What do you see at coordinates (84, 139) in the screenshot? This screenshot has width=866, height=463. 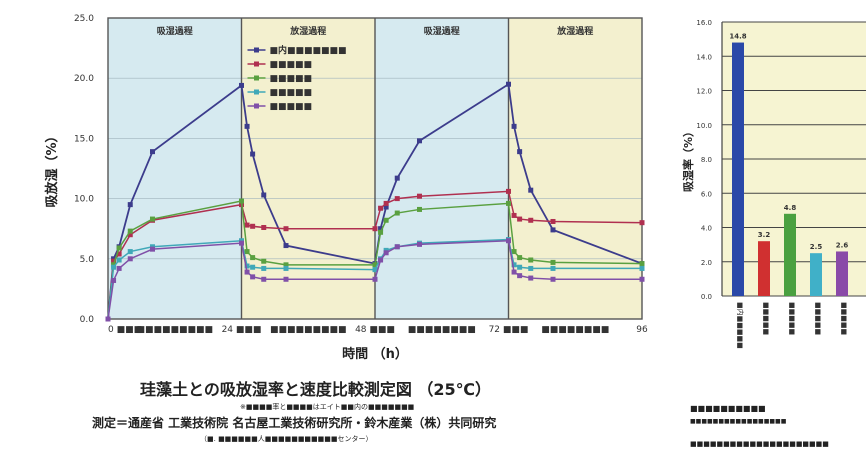 I see `y-tick-label-3: 15.0` at bounding box center [84, 139].